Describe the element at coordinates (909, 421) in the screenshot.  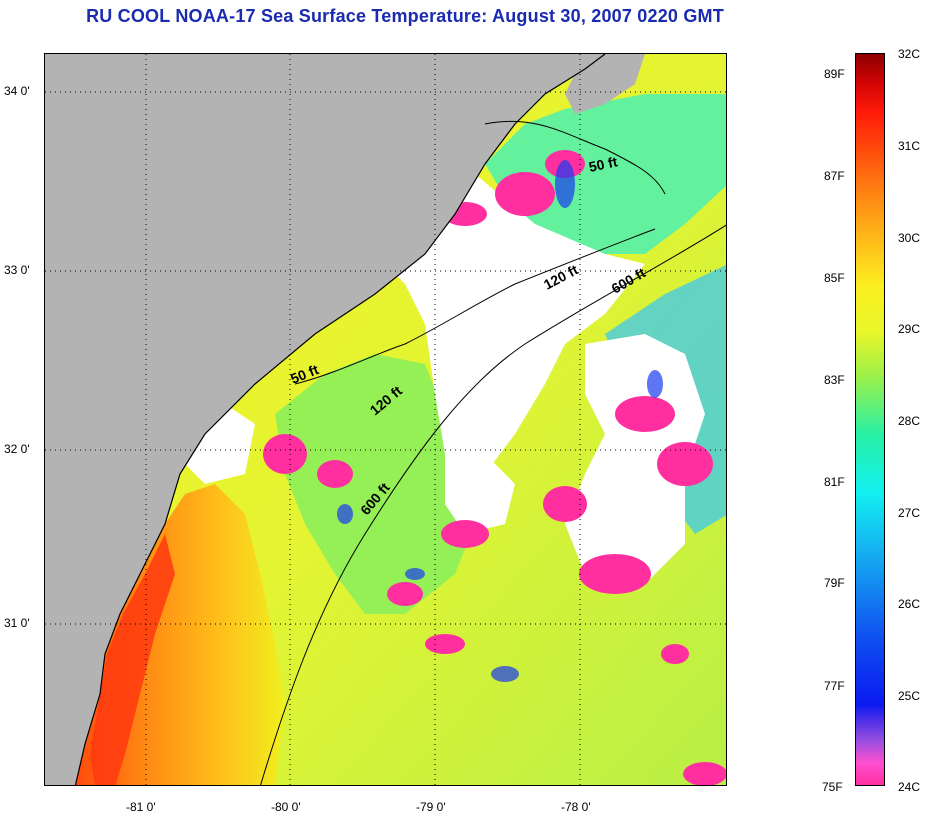
I see `colorbar-label-28c: 28C` at that location.